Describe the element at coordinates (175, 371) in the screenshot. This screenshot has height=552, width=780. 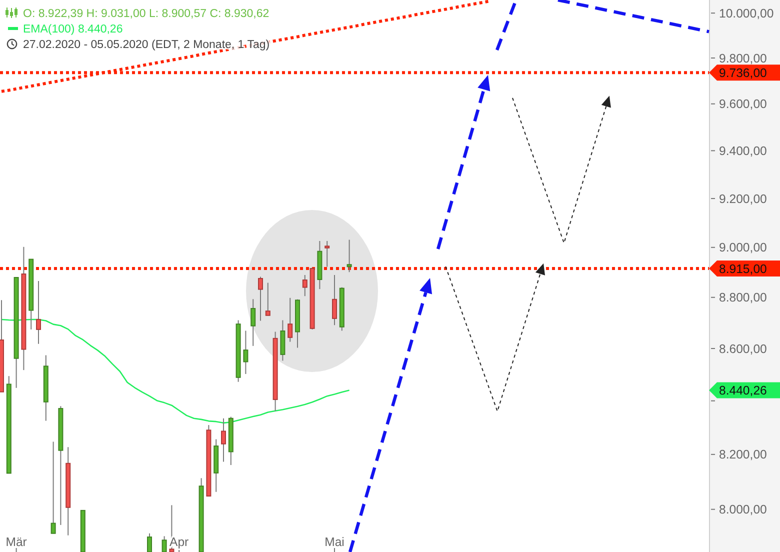
I see `line-series` at that location.